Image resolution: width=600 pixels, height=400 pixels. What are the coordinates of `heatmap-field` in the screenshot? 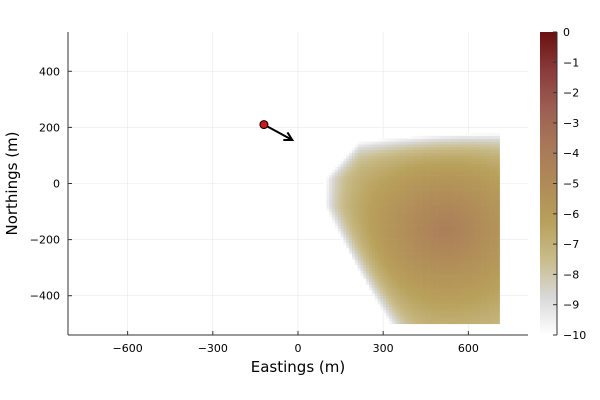 It's located at (411, 229).